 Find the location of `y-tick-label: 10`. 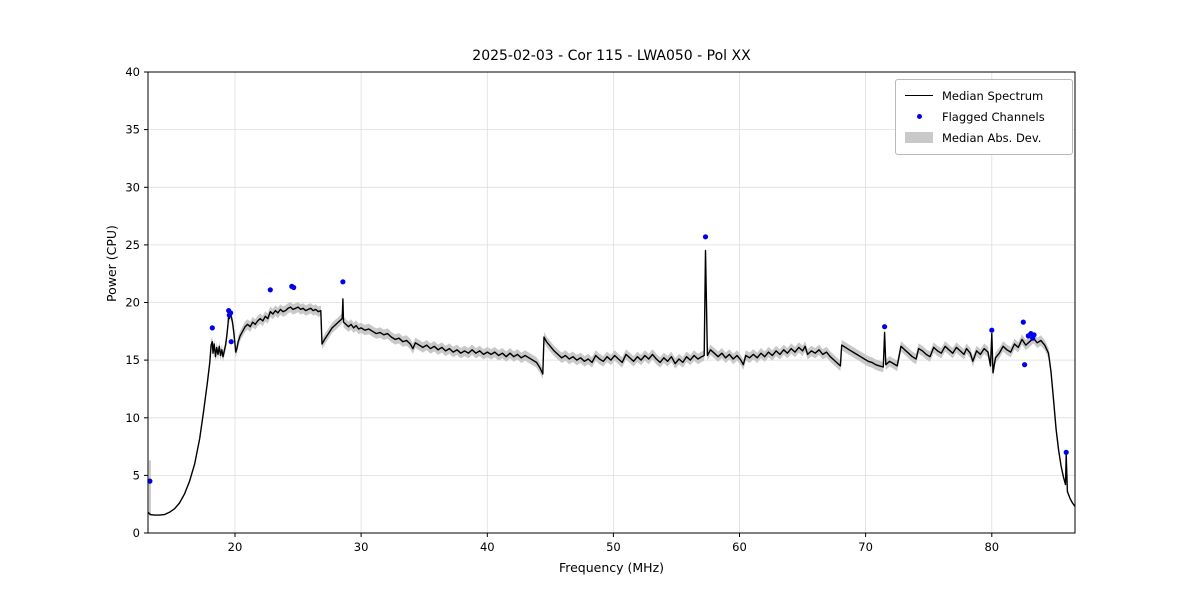

y-tick-label: 10 is located at coordinates (132, 418).